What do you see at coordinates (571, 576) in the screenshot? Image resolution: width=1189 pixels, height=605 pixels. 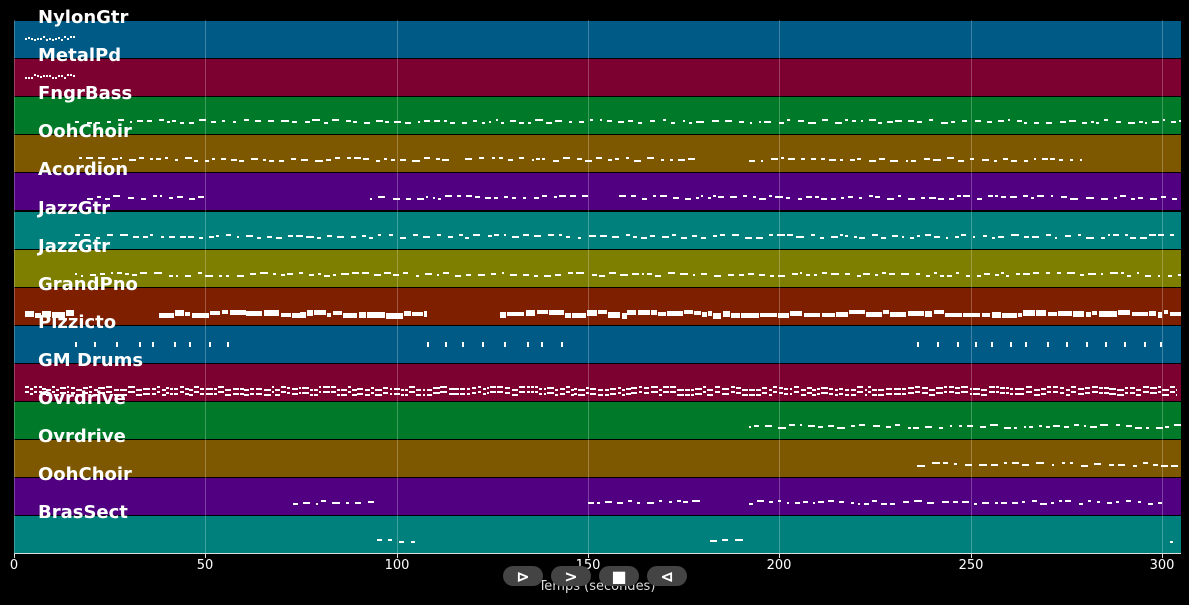 I see `forward-button: >` at bounding box center [571, 576].